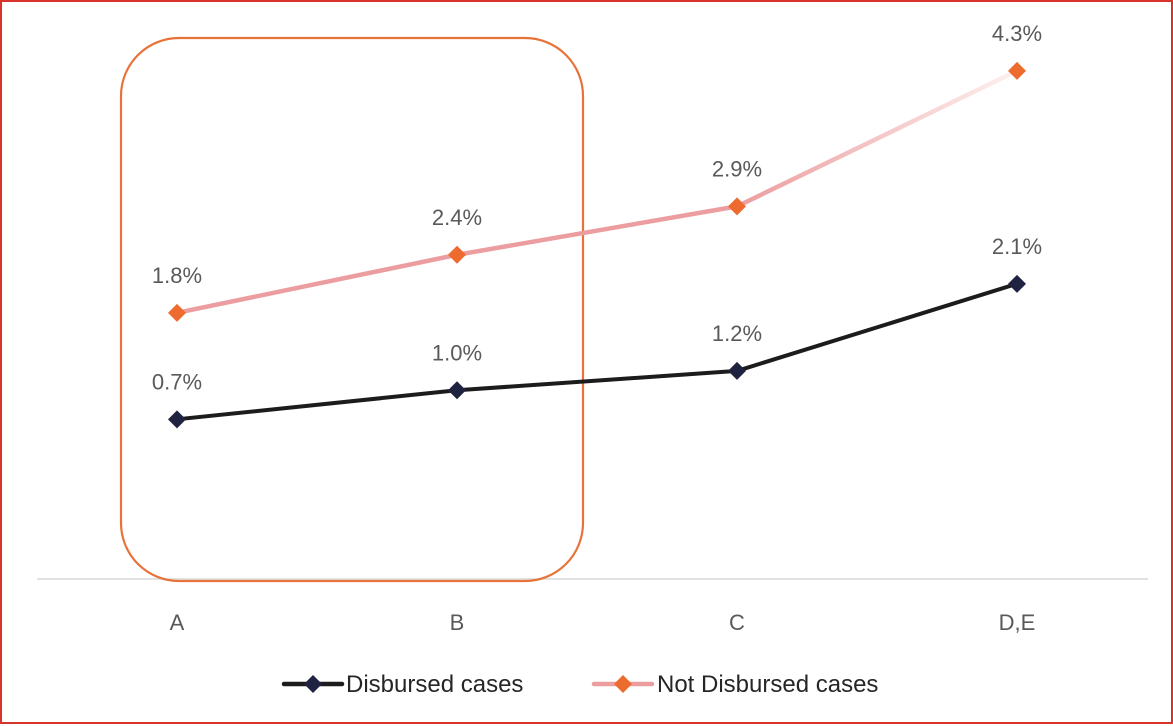  I want to click on legend-label: Disbursed cases, so click(434, 684).